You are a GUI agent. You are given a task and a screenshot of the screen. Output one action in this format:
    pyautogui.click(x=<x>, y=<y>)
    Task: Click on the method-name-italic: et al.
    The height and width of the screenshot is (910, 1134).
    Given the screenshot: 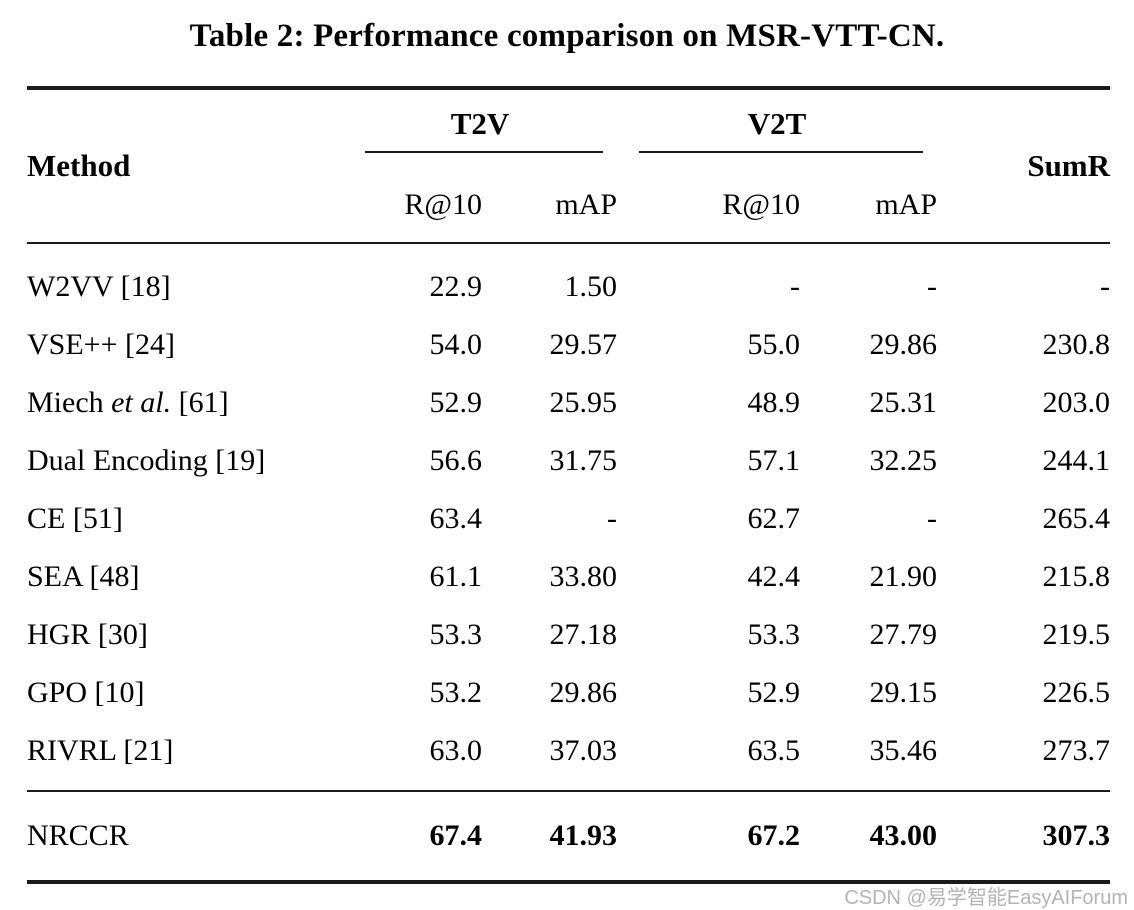 What is the action you would take?
    pyautogui.click(x=141, y=402)
    